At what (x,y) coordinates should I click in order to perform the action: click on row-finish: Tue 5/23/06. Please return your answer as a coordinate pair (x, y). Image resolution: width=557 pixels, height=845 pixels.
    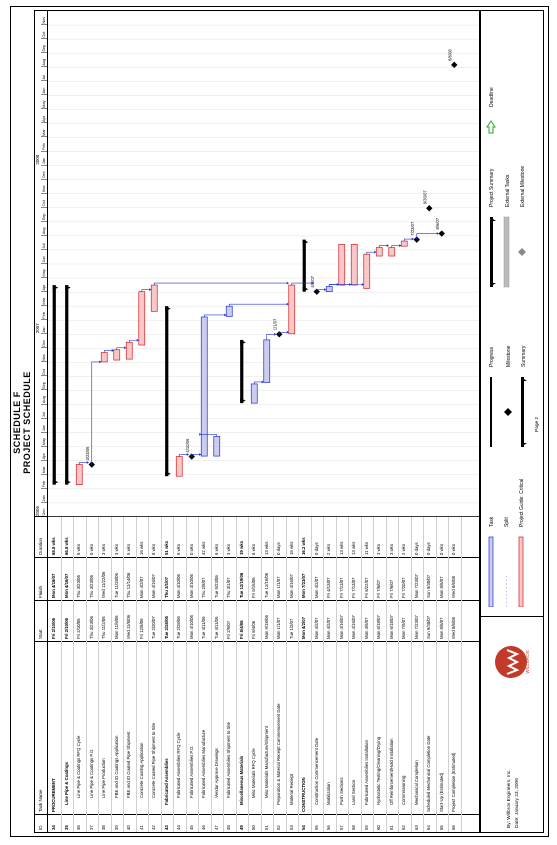
    Looking at the image, I should click on (216, 586).